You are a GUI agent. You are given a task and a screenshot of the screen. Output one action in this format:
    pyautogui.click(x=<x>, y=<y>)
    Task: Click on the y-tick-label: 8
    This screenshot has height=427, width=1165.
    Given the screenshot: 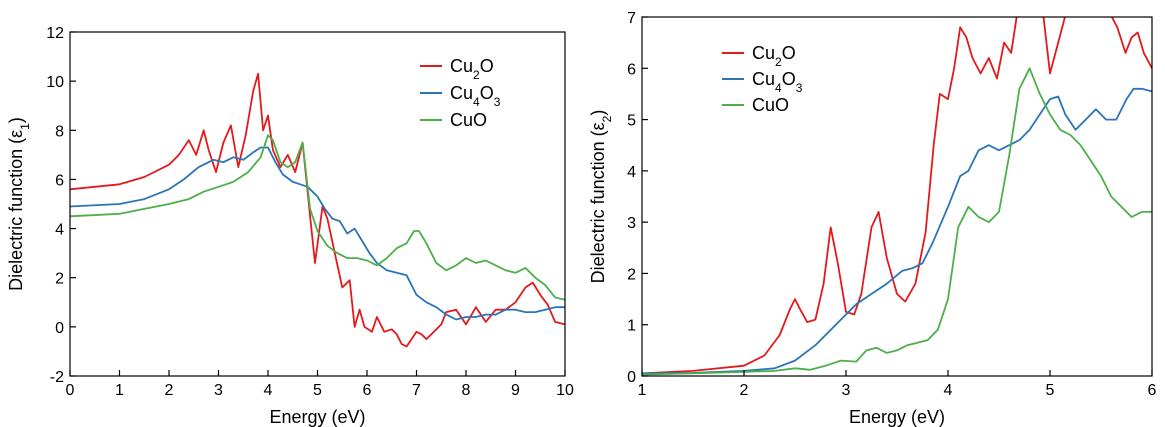 What is the action you would take?
    pyautogui.click(x=59, y=131)
    